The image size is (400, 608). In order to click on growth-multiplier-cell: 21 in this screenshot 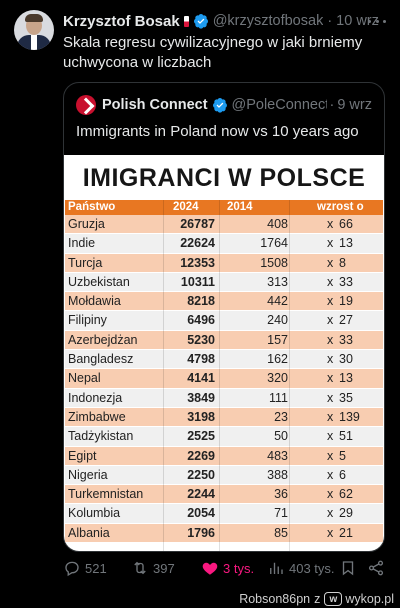, I will do `click(346, 532)`.